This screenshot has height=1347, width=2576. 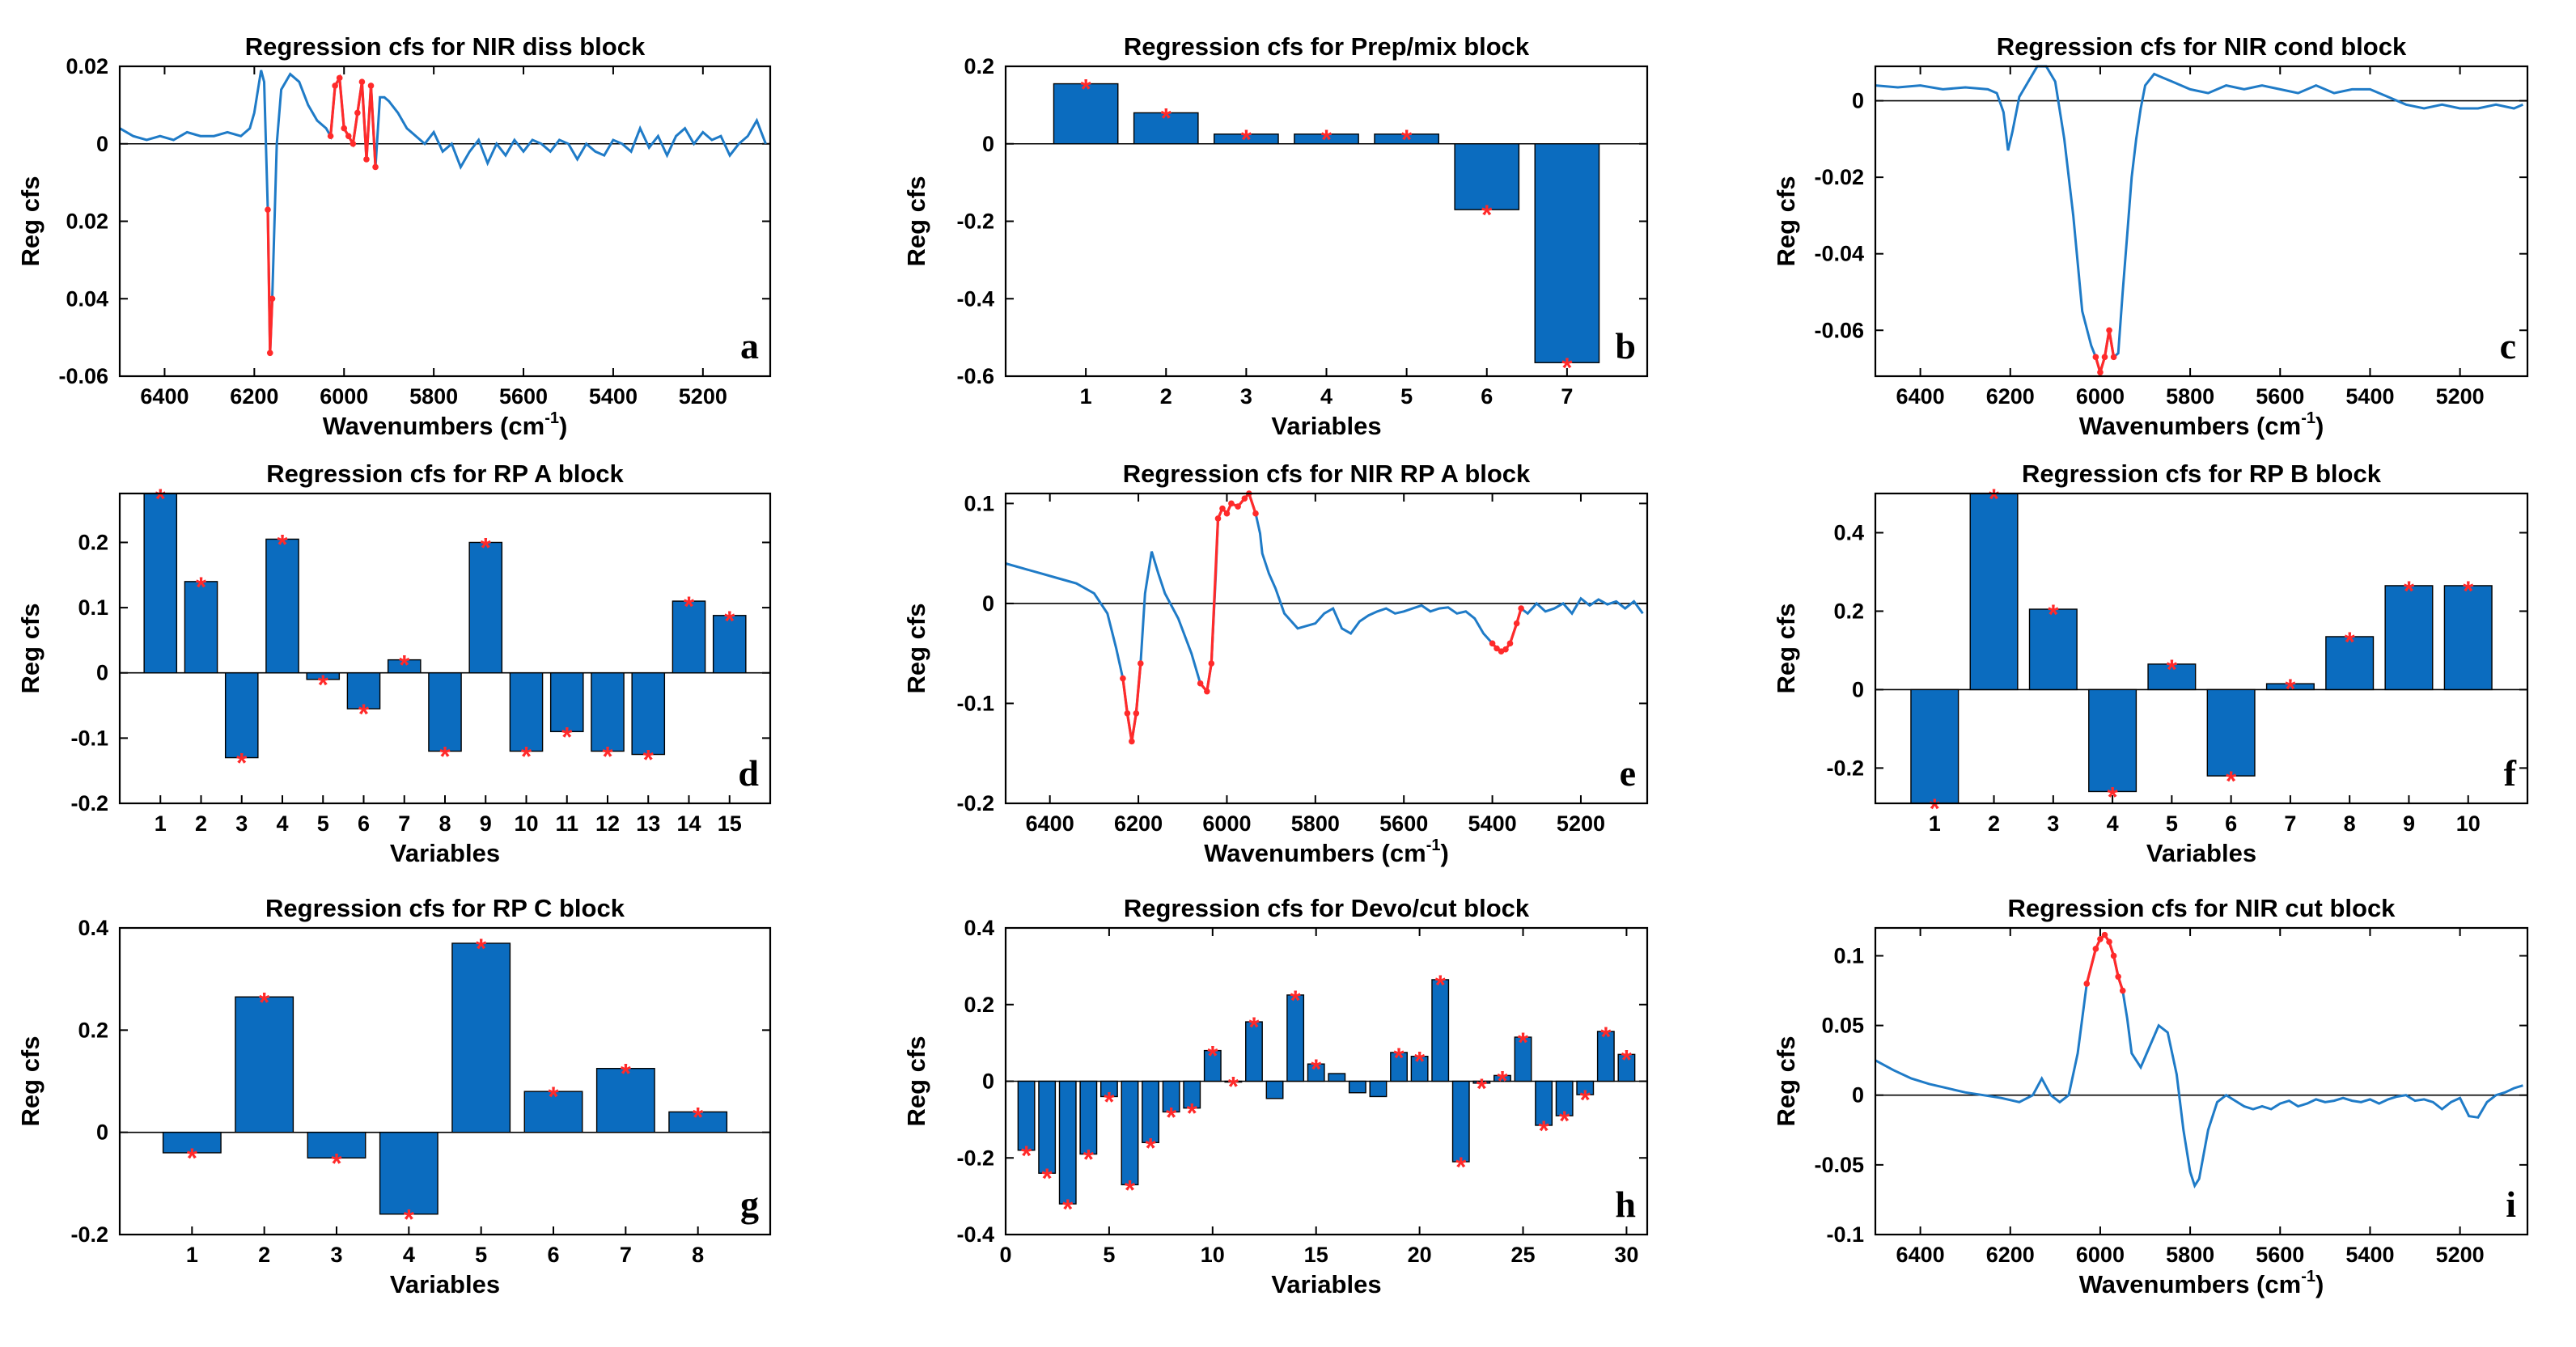 What do you see at coordinates (445, 474) in the screenshot?
I see `panel-title: Regression cfs for RP A block` at bounding box center [445, 474].